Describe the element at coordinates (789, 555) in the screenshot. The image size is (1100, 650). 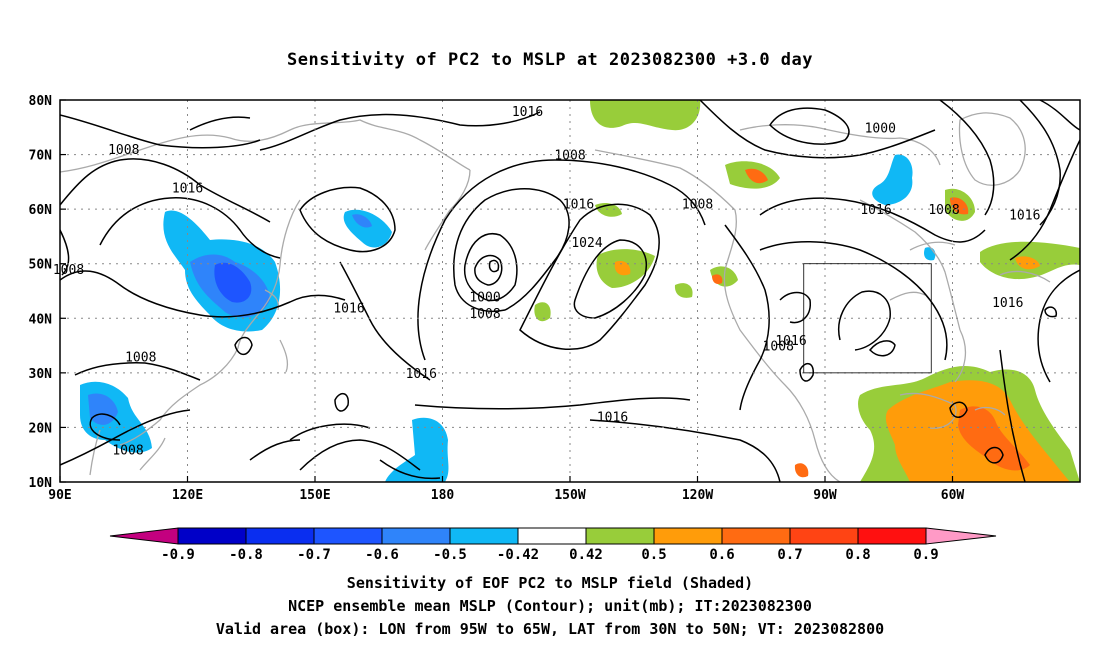
I see `colorbar-label: 0.7` at that location.